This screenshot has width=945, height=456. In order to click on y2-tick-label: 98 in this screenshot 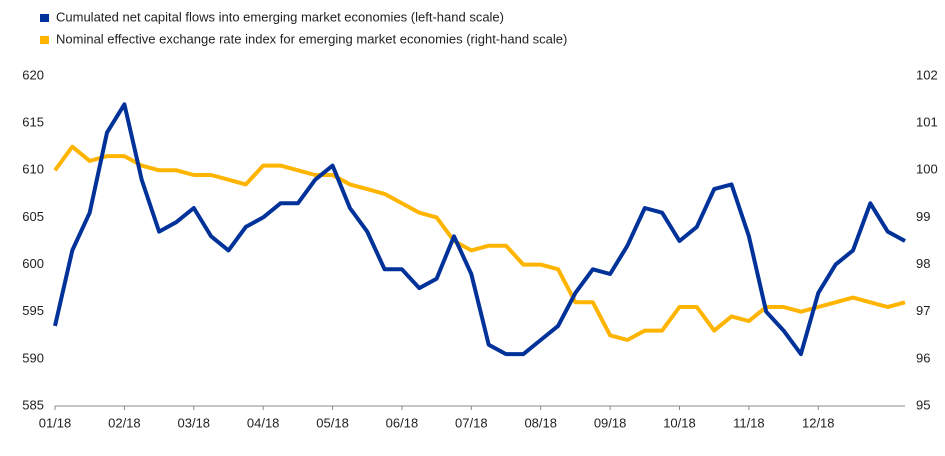, I will do `click(923, 263)`.